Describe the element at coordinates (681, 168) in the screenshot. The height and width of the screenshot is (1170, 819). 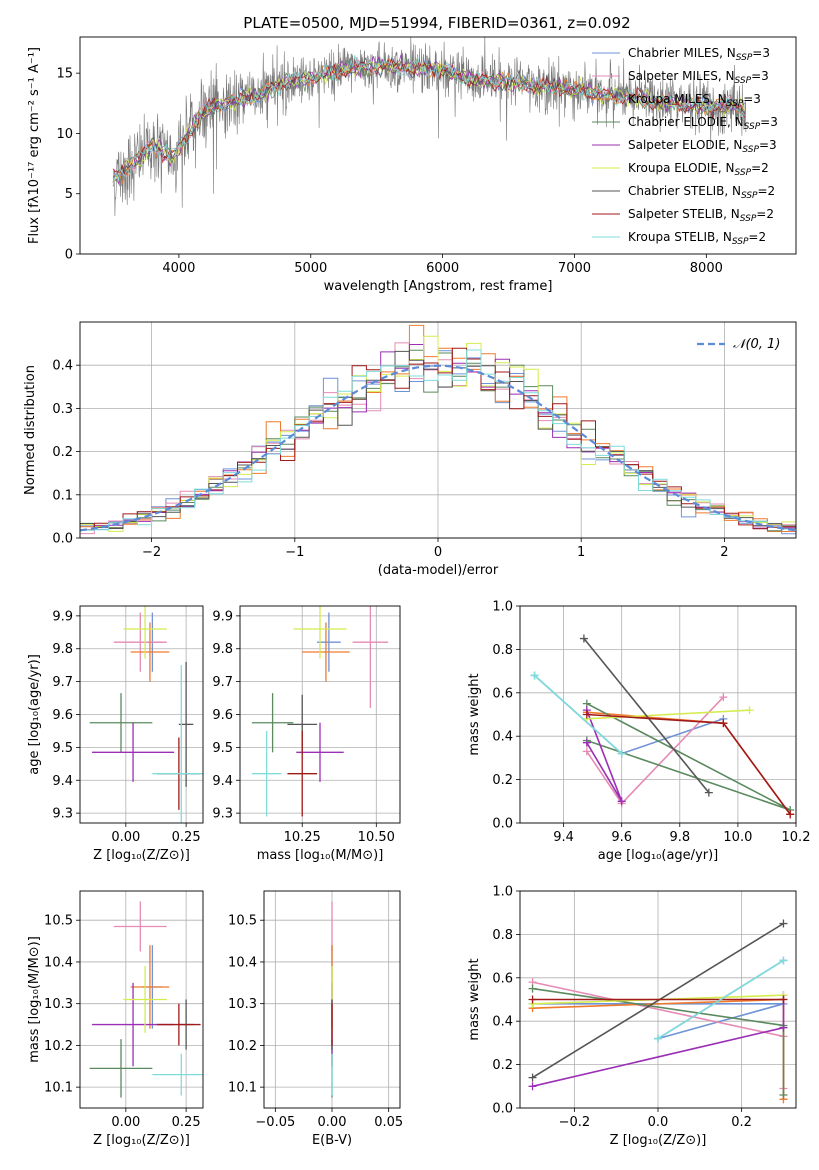
I see `legend-model-name: Kroupa ELODIE, N` at that location.